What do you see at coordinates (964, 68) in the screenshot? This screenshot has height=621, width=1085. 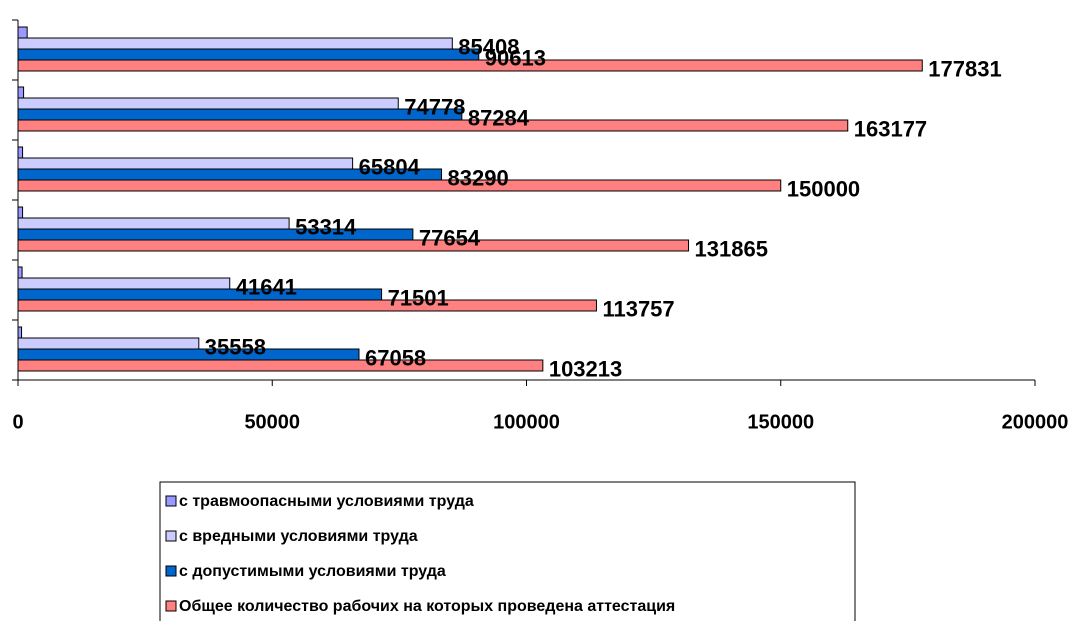 I see `data-label: 177831` at bounding box center [964, 68].